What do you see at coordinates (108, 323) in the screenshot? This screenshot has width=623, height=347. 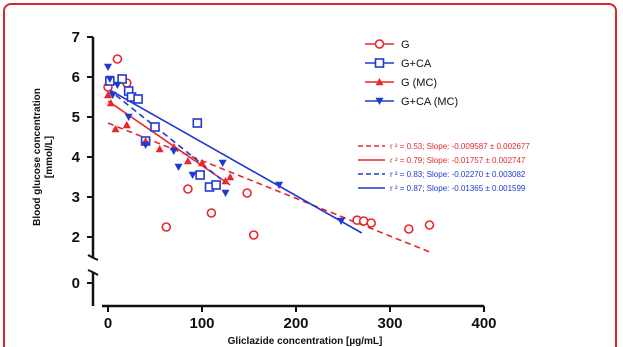 I see `x-tick-label: 0` at bounding box center [108, 323].